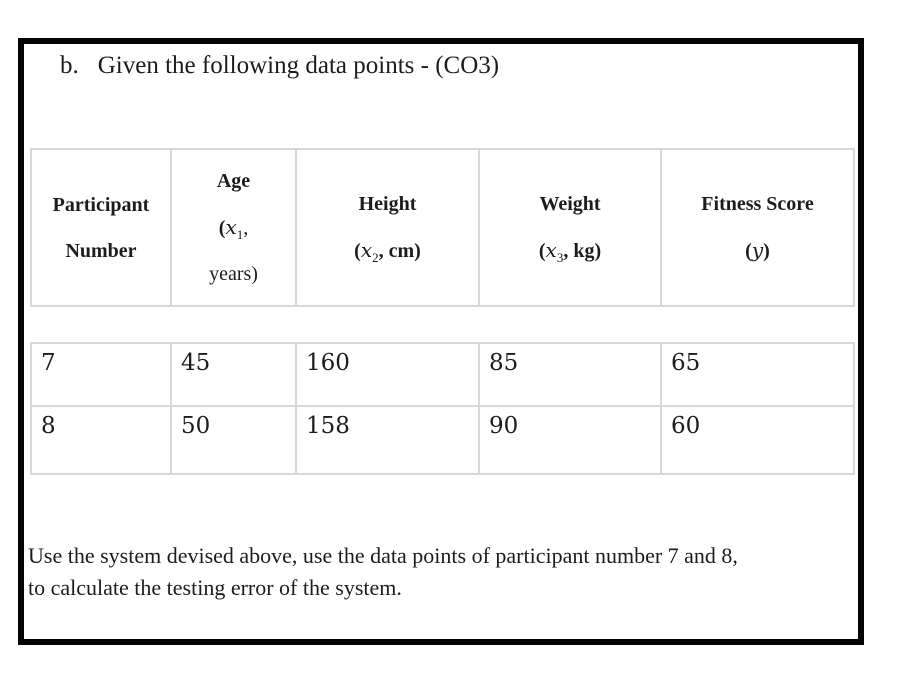  I want to click on cell-row7-height: 160, so click(388, 375).